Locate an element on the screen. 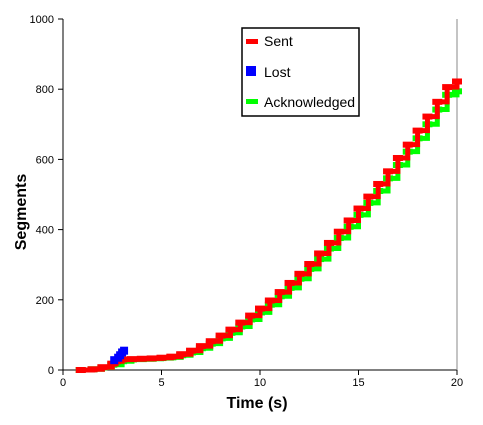 The image size is (483, 425). legend-label-sent: Sent is located at coordinates (278, 41).